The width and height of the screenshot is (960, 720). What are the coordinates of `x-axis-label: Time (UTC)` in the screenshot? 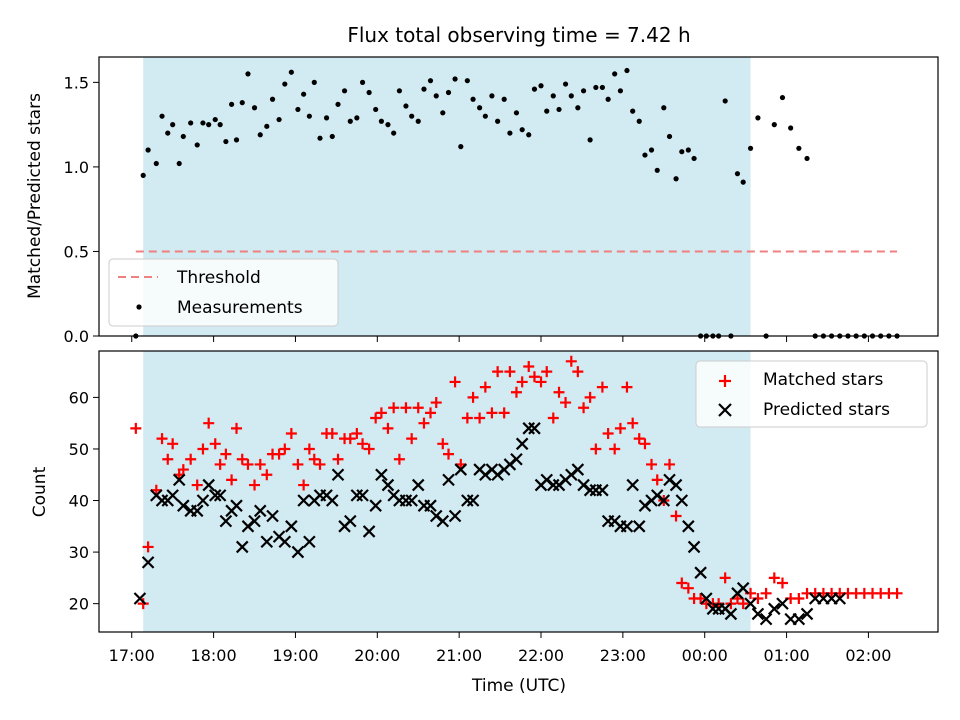 It's located at (518, 686).